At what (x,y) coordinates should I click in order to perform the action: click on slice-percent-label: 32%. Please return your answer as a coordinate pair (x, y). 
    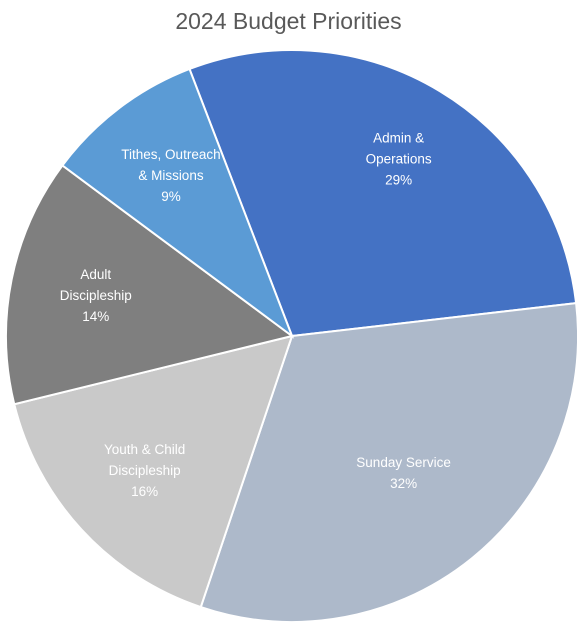
    Looking at the image, I should click on (403, 483).